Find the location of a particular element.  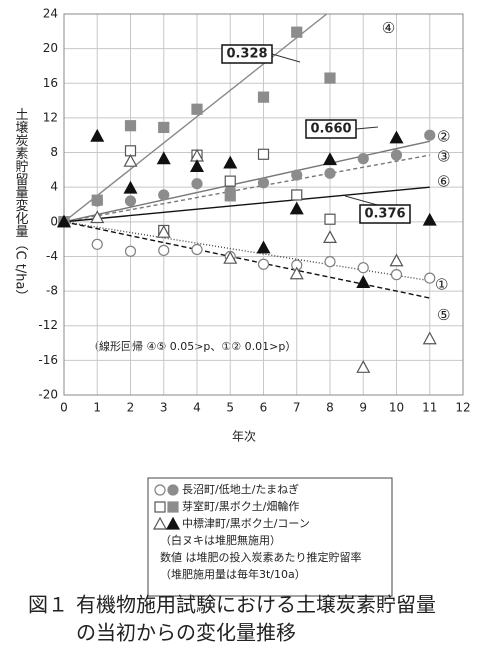

y-tick-label: 24 is located at coordinates (50, 14).